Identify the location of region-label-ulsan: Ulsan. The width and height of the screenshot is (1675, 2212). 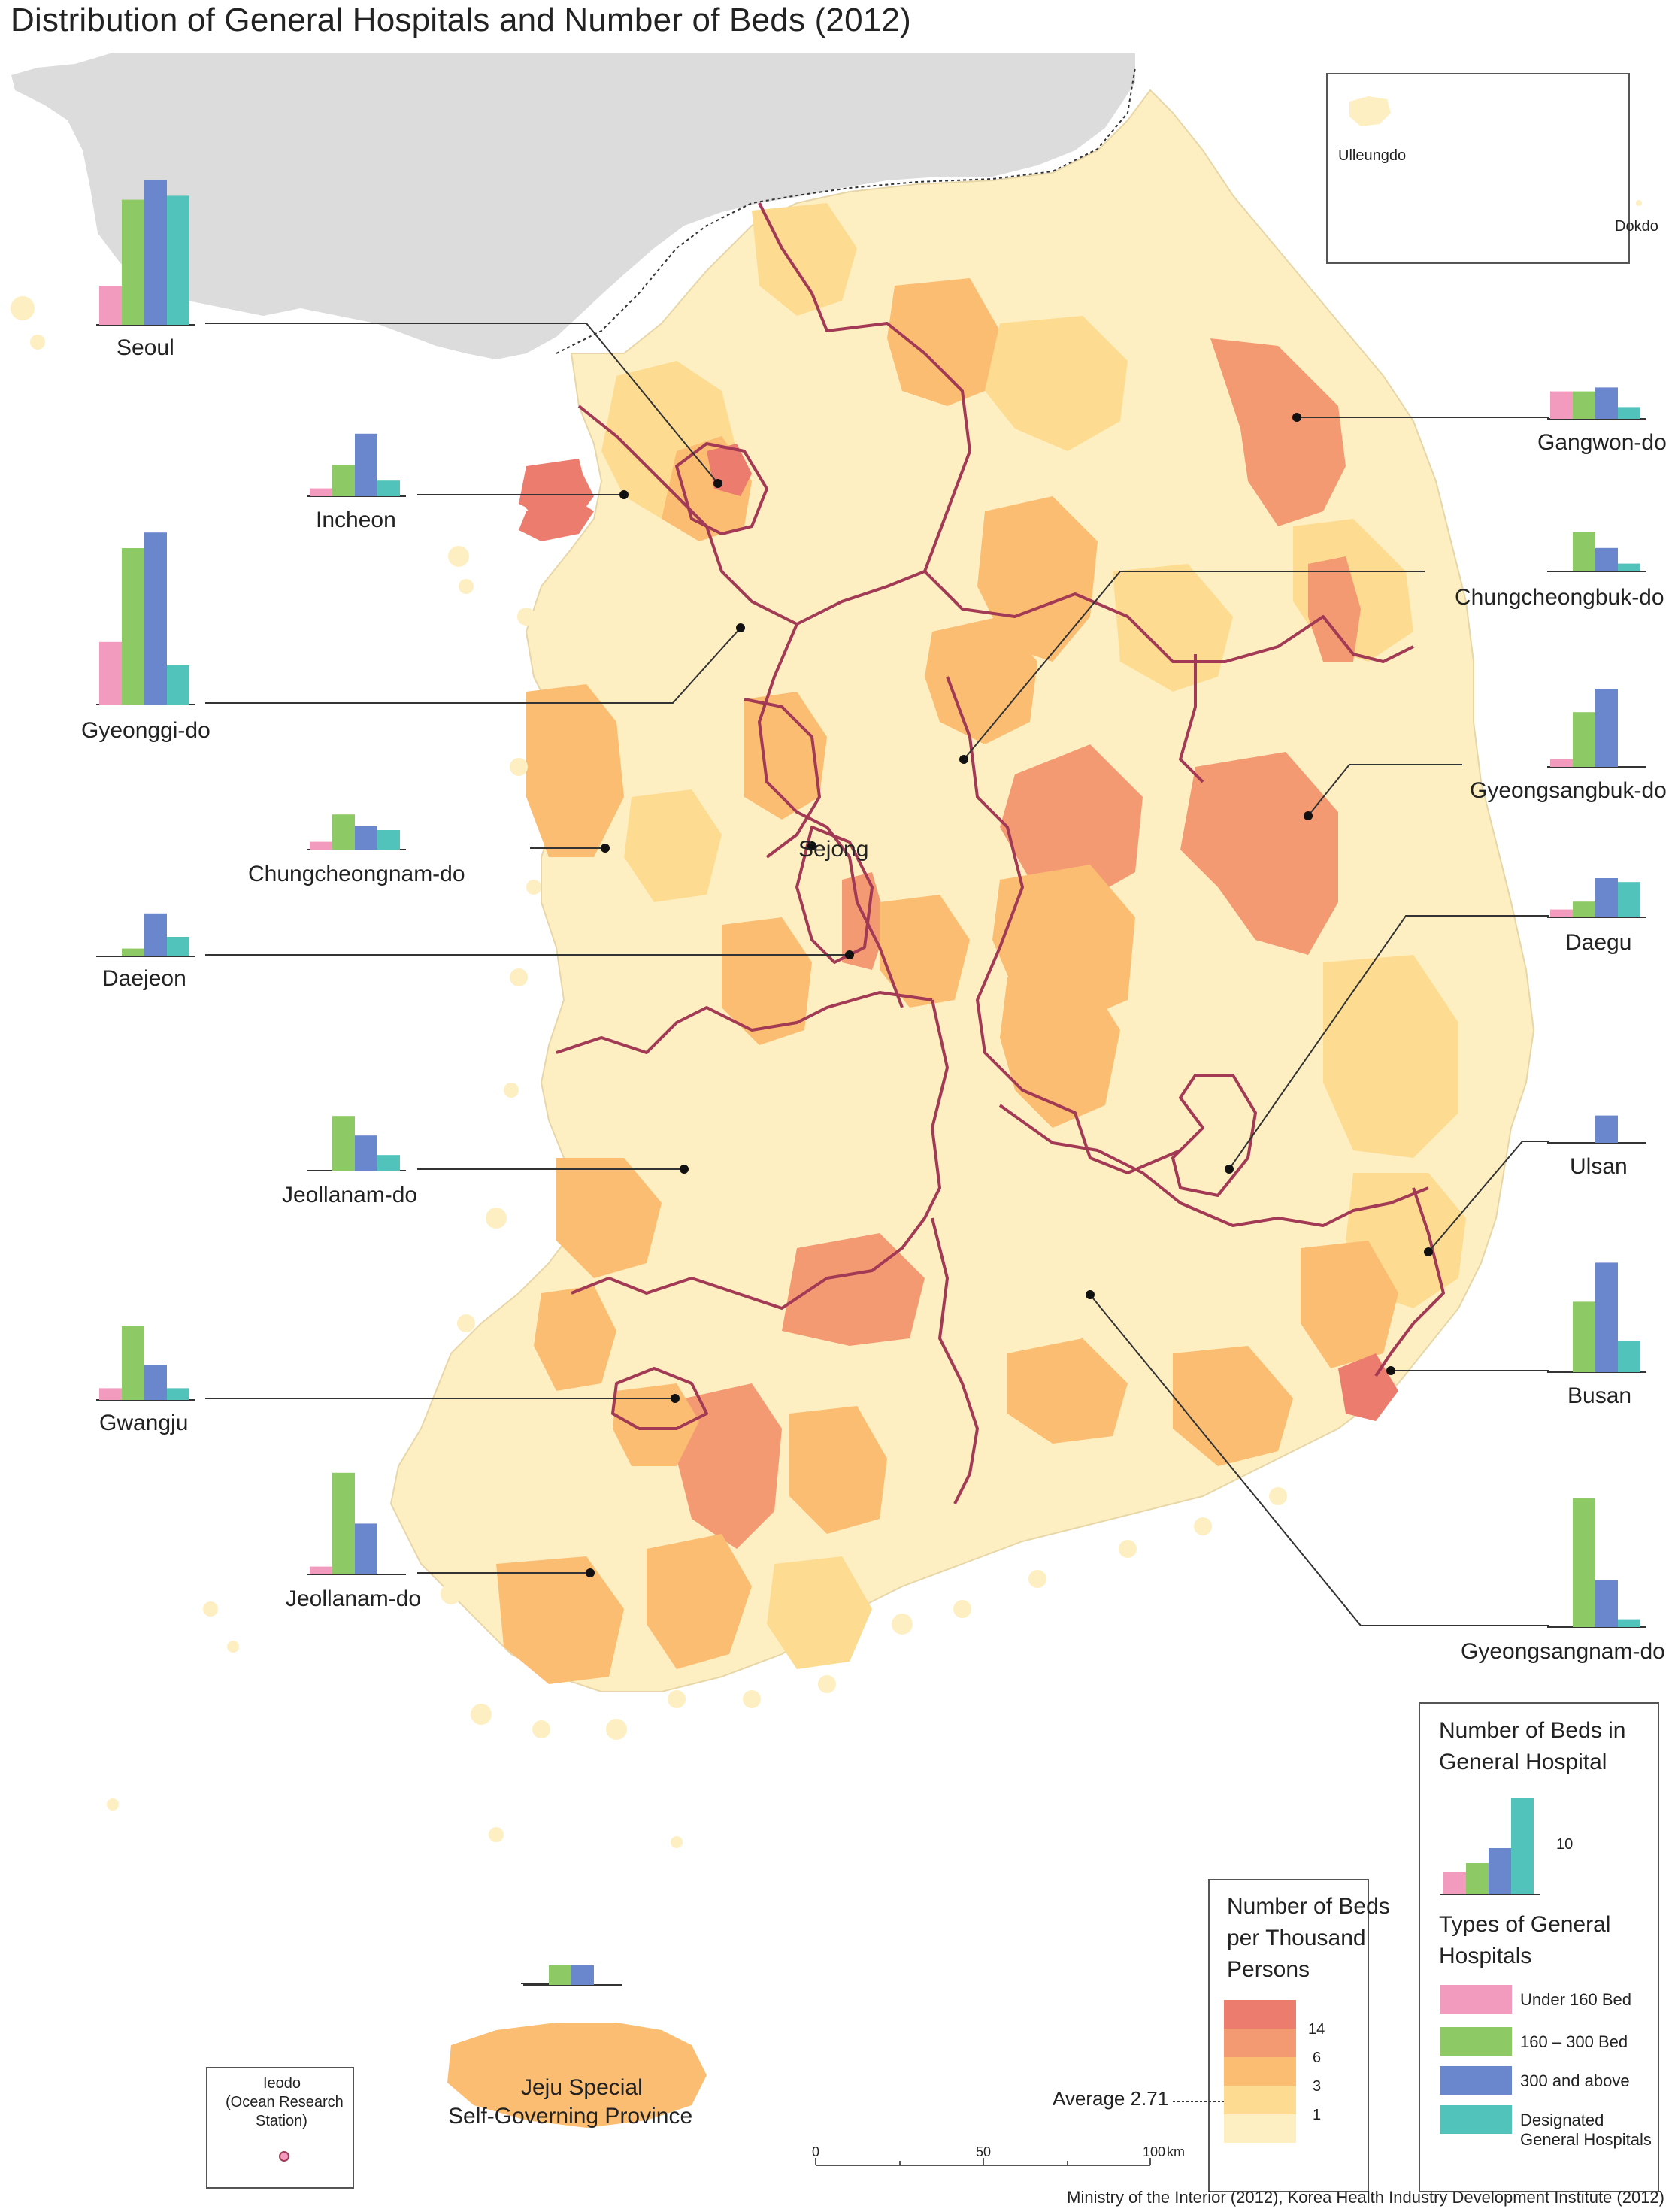
(1599, 1166).